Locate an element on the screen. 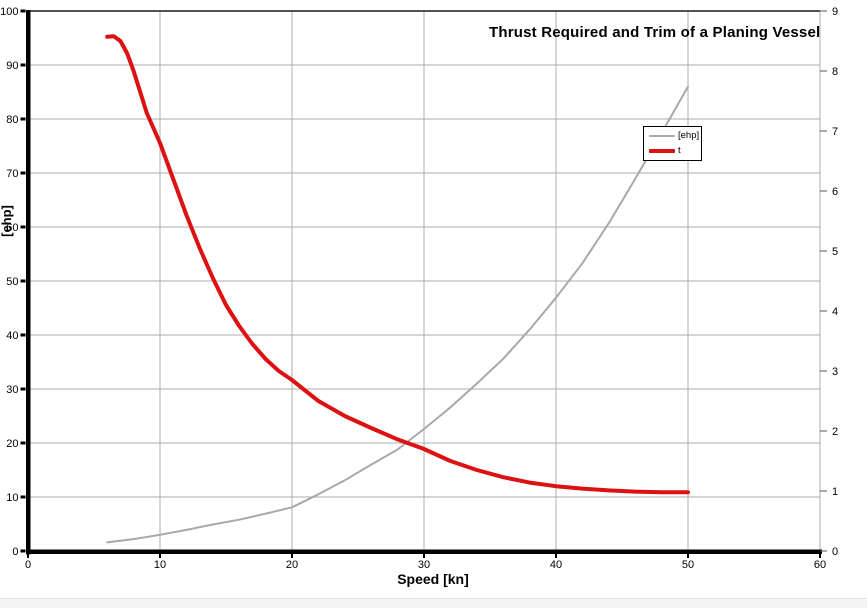  legend-line-t is located at coordinates (662, 150).